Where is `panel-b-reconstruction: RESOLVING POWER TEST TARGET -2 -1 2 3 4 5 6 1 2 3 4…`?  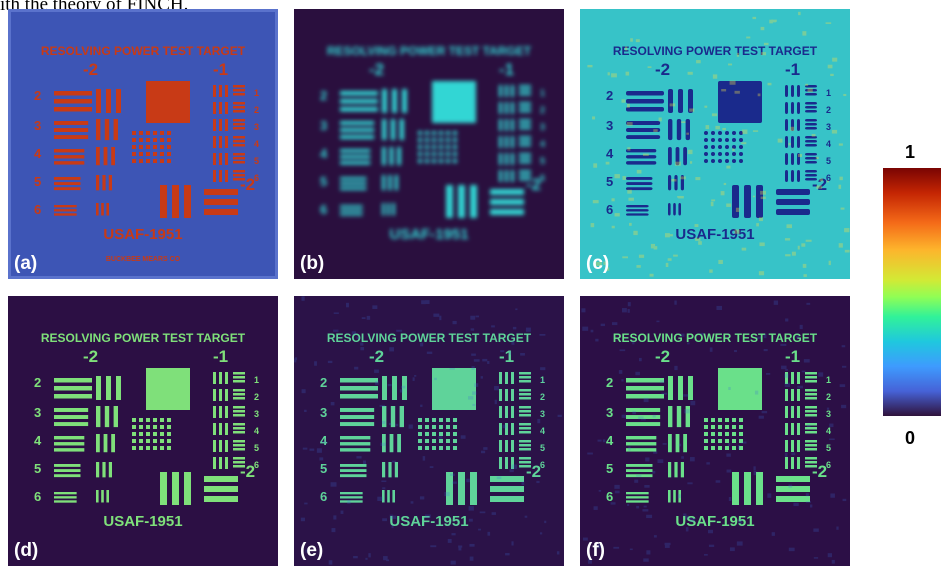 panel-b-reconstruction: RESOLVING POWER TEST TARGET -2 -1 2 3 4 5 6 1 2 3 4… is located at coordinates (429, 144).